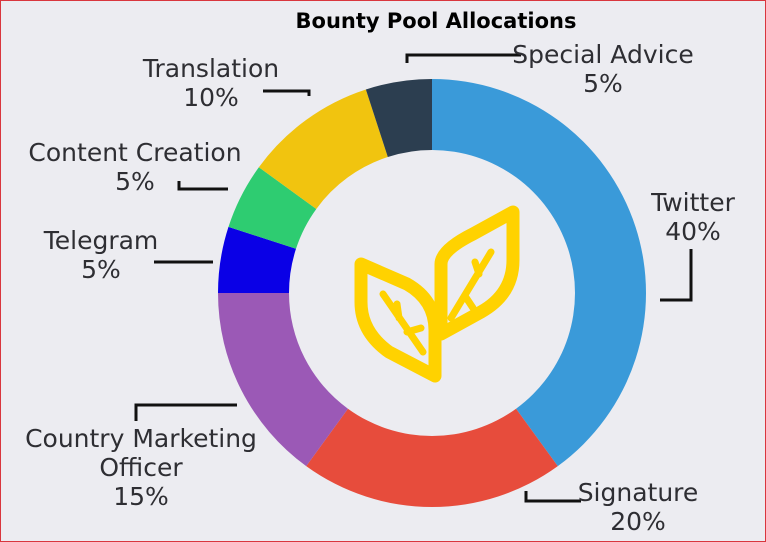 This screenshot has width=766, height=542. I want to click on category-label: Country Marketing, so click(141, 438).